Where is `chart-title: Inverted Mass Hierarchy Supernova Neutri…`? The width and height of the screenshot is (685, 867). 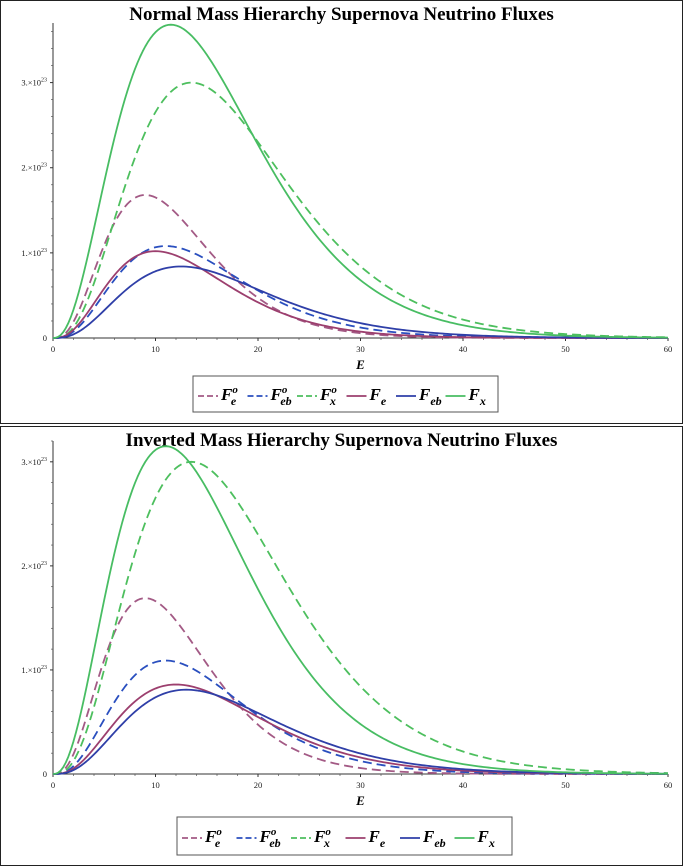 chart-title: Inverted Mass Hierarchy Supernova Neutri… is located at coordinates (341, 440).